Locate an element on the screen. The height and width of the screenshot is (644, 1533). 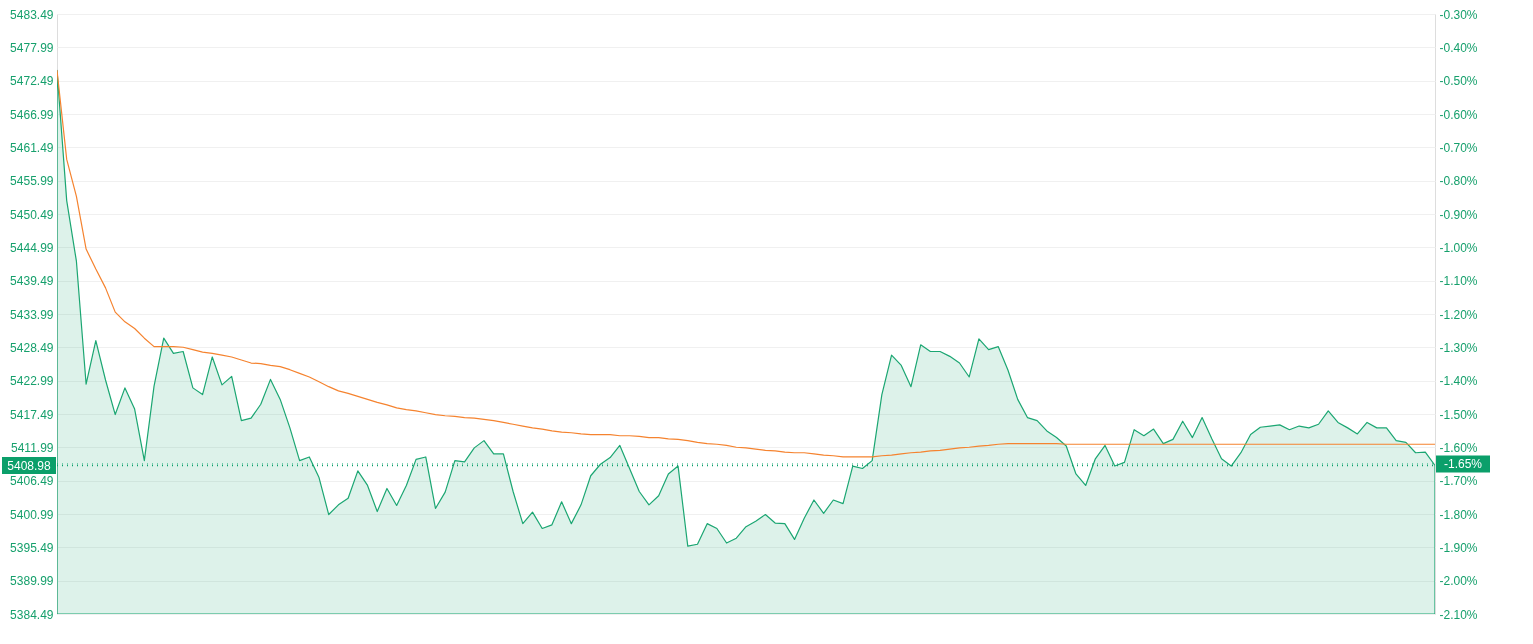
y-tick-label: 5472.49 is located at coordinates (32, 81).